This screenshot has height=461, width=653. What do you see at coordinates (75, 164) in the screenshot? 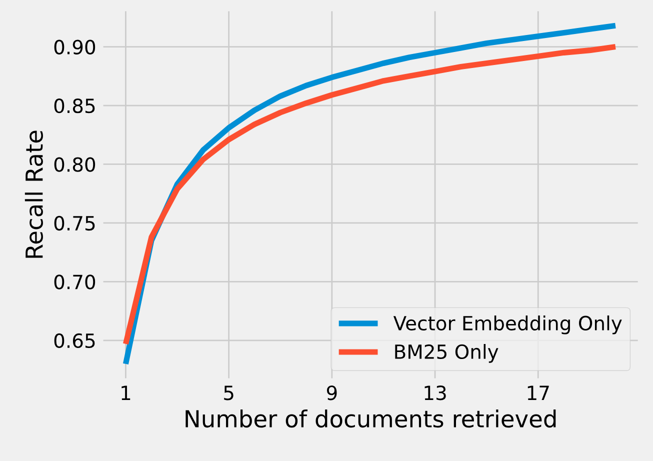
I see `y-tick-label: 0.80` at bounding box center [75, 164].